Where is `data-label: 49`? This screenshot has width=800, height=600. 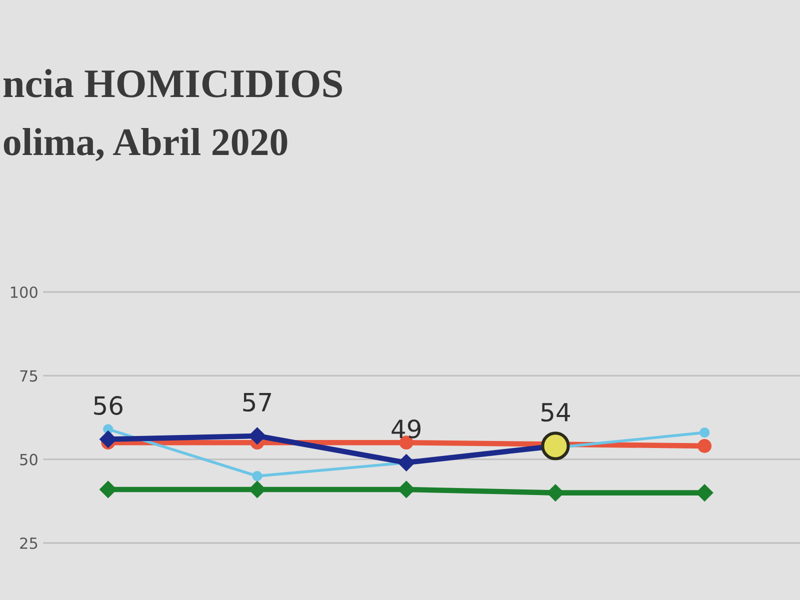 data-label: 49 is located at coordinates (406, 428).